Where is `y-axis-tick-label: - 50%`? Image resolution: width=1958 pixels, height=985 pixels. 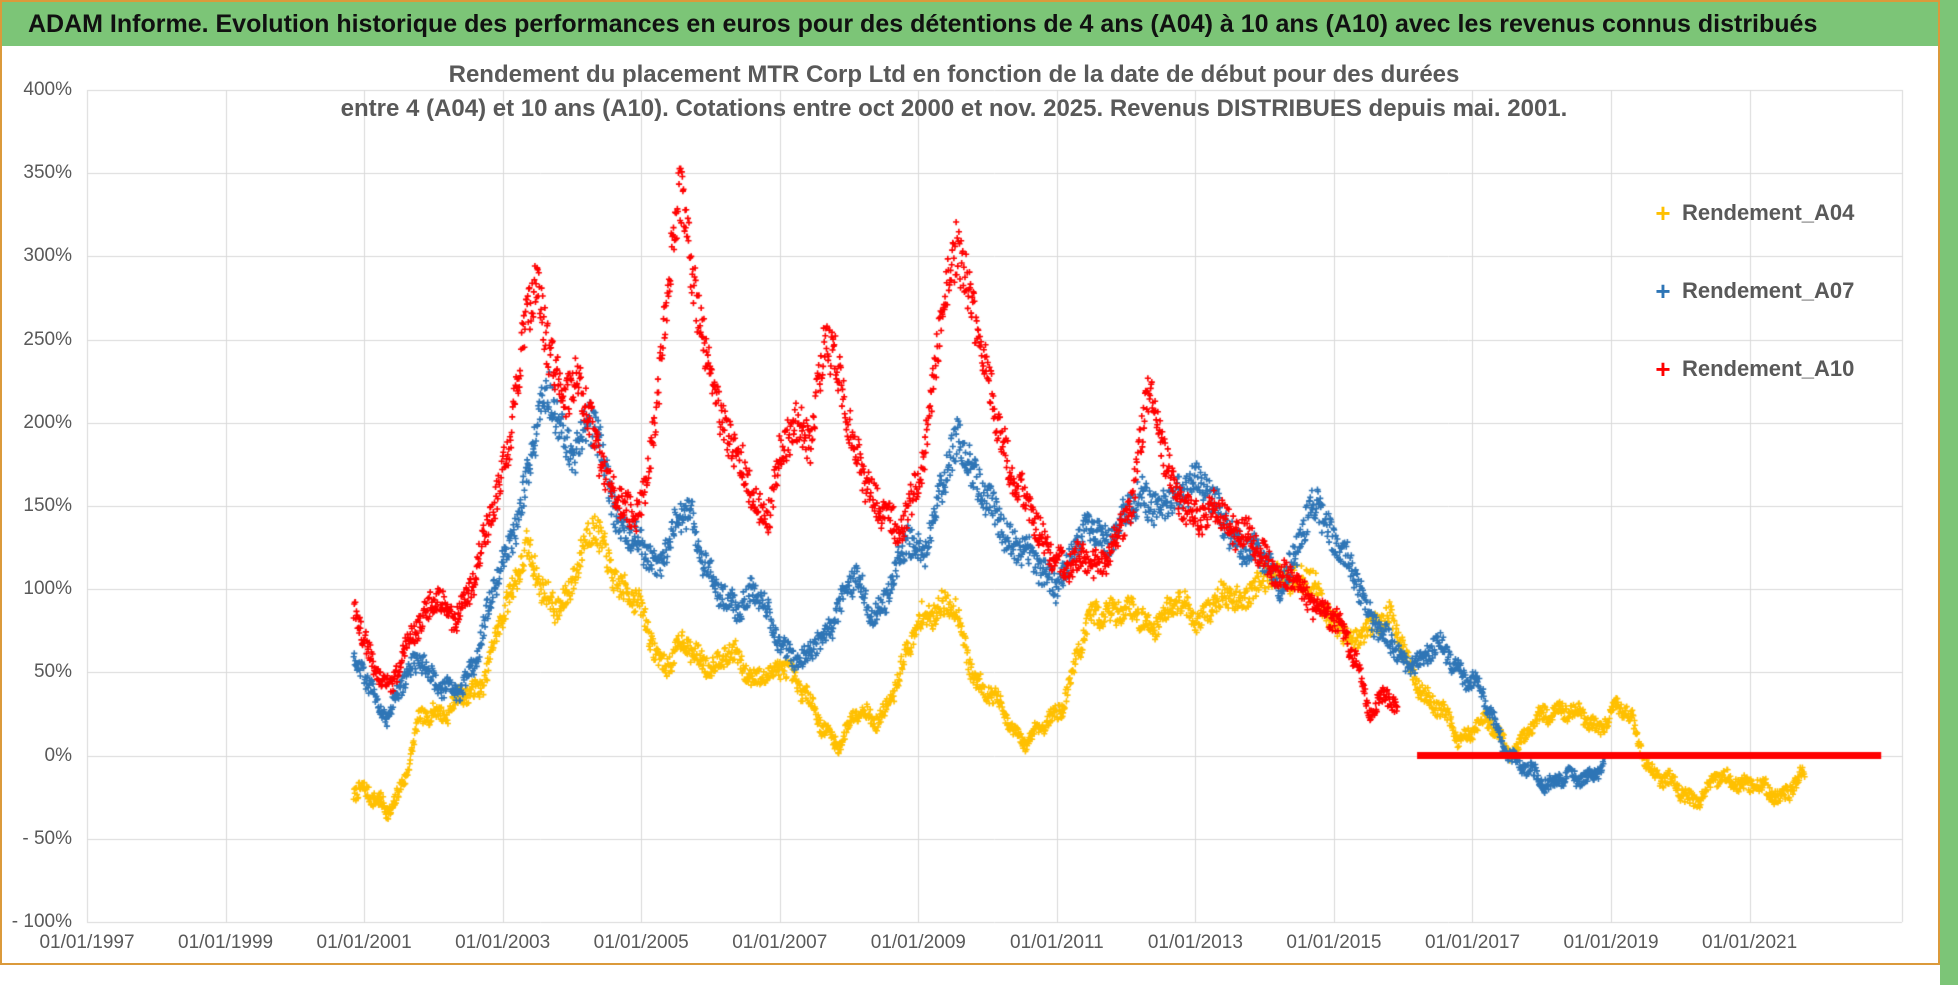
y-axis-tick-label: - 50% is located at coordinates (47, 838).